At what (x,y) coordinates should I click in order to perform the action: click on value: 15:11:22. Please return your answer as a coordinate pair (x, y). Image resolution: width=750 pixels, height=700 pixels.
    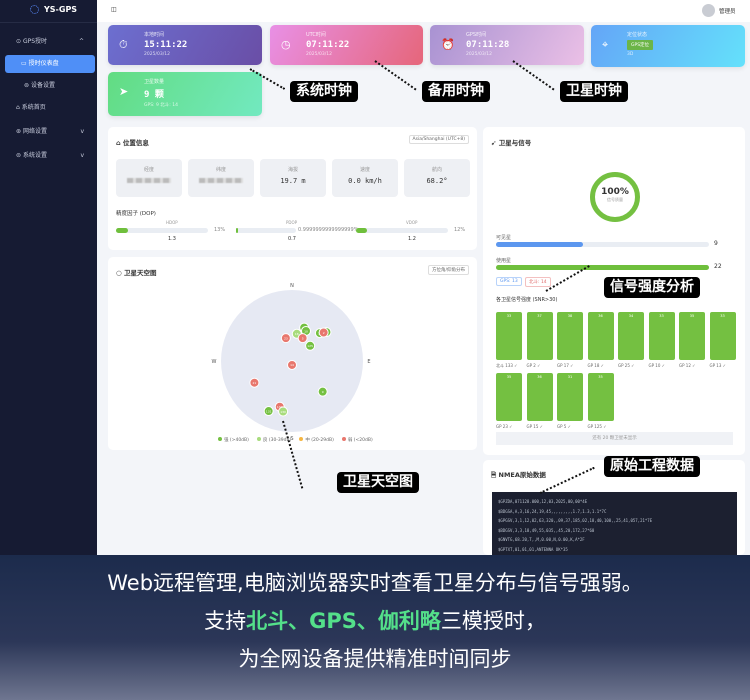
    Looking at the image, I should click on (166, 45).